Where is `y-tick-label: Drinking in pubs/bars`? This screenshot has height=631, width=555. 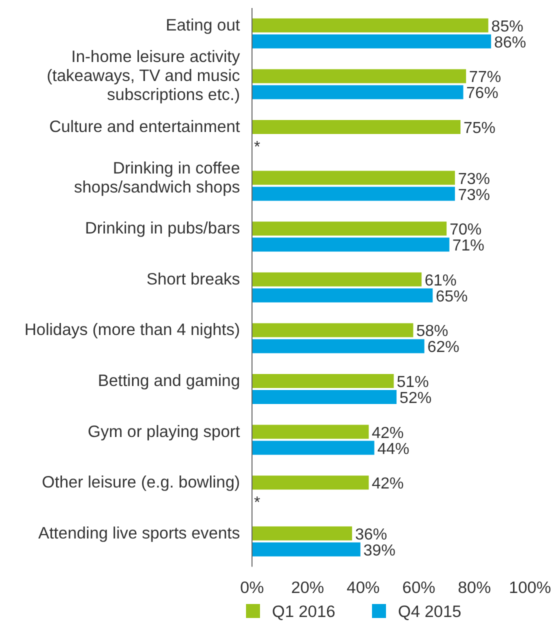
y-tick-label: Drinking in pubs/bars is located at coordinates (162, 229).